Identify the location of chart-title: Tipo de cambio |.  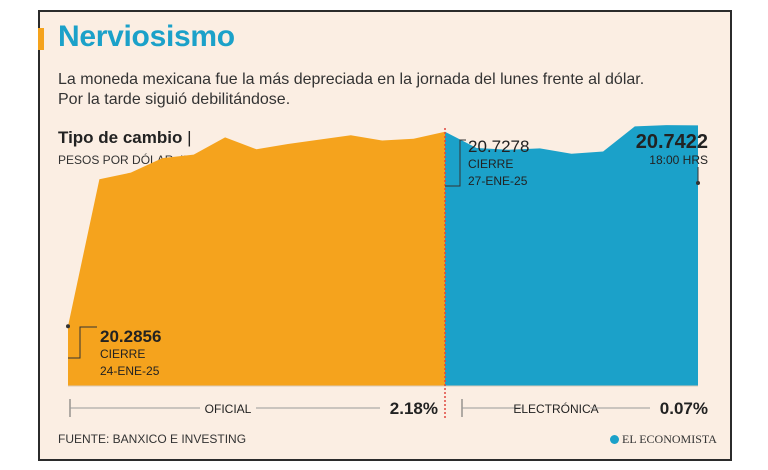
(125, 138).